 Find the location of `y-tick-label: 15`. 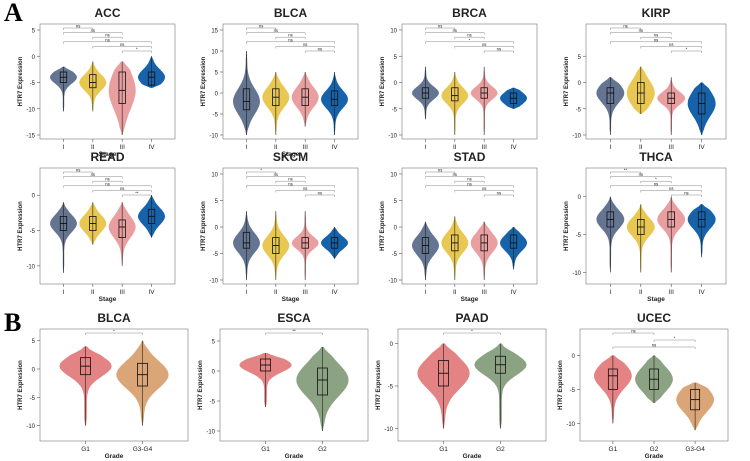

y-tick-label: 15 is located at coordinates (214, 32).